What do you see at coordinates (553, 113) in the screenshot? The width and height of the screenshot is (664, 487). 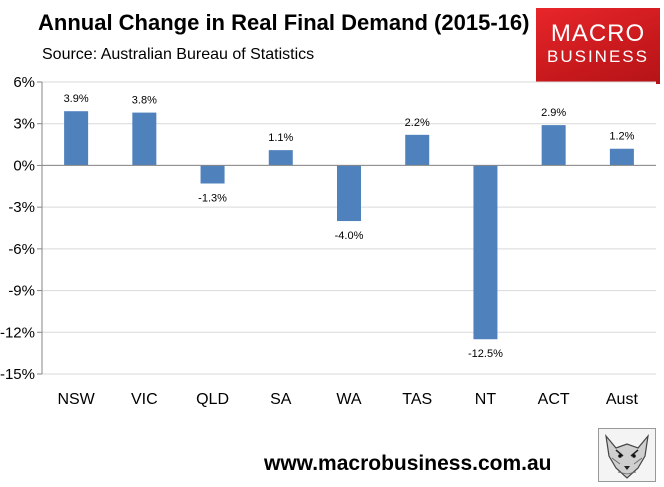 I see `data-label: 2.9%` at bounding box center [553, 113].